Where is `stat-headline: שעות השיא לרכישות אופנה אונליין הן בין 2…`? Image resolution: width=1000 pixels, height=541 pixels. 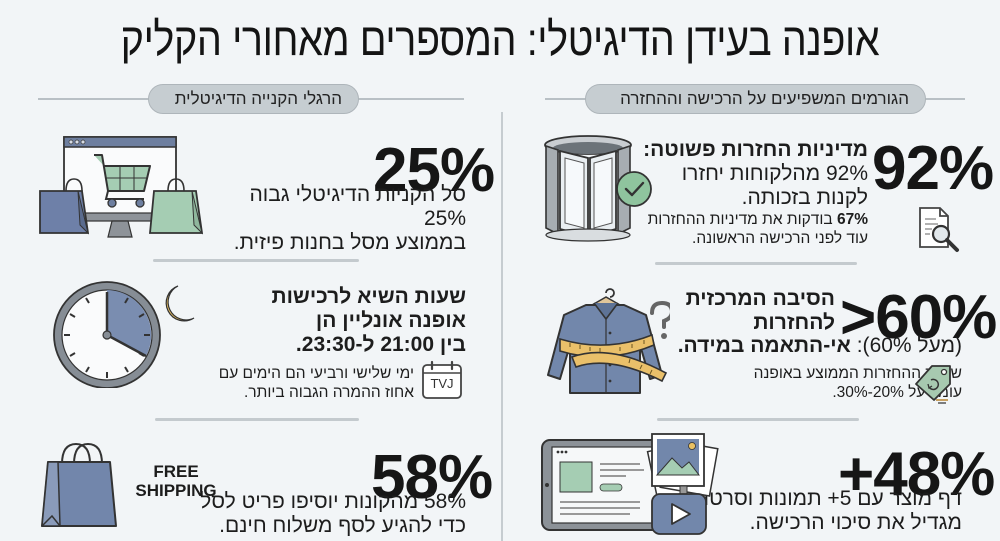 stat-headline: שעות השיא לרכישות אופנה אונליין הן בין 2… is located at coordinates (336, 321).